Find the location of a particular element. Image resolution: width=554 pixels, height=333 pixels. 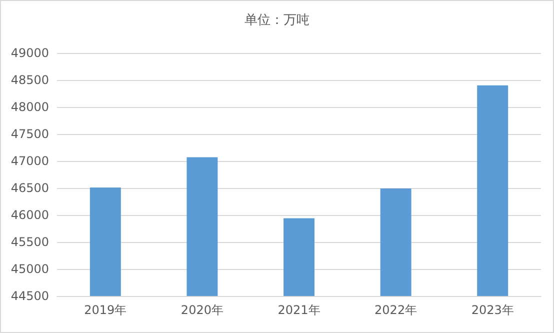

y-tick-label: 49000 is located at coordinates (29, 53).